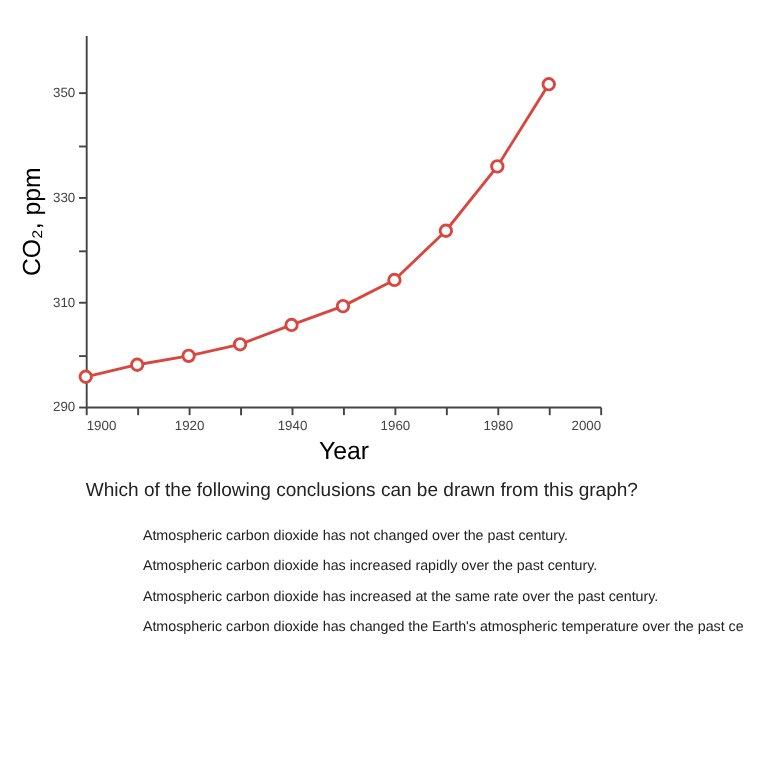  Describe the element at coordinates (361, 491) in the screenshot. I see `text: Which of the following conclusions can be drawn from this graph?` at that location.